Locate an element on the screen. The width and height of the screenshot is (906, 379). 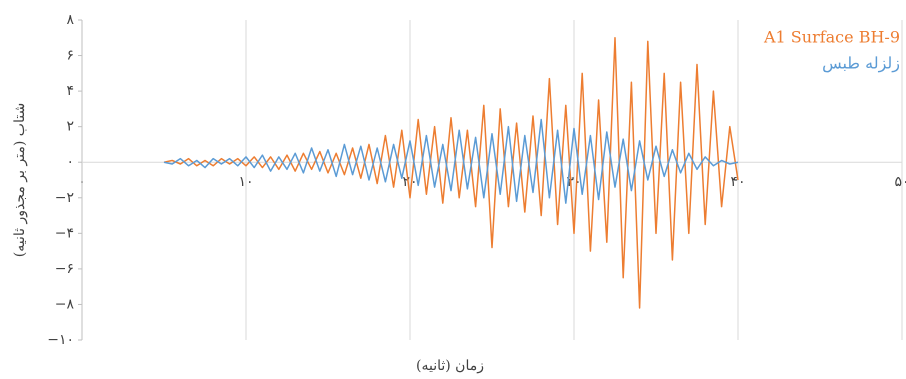
series-line is located at coordinates (451, 161).